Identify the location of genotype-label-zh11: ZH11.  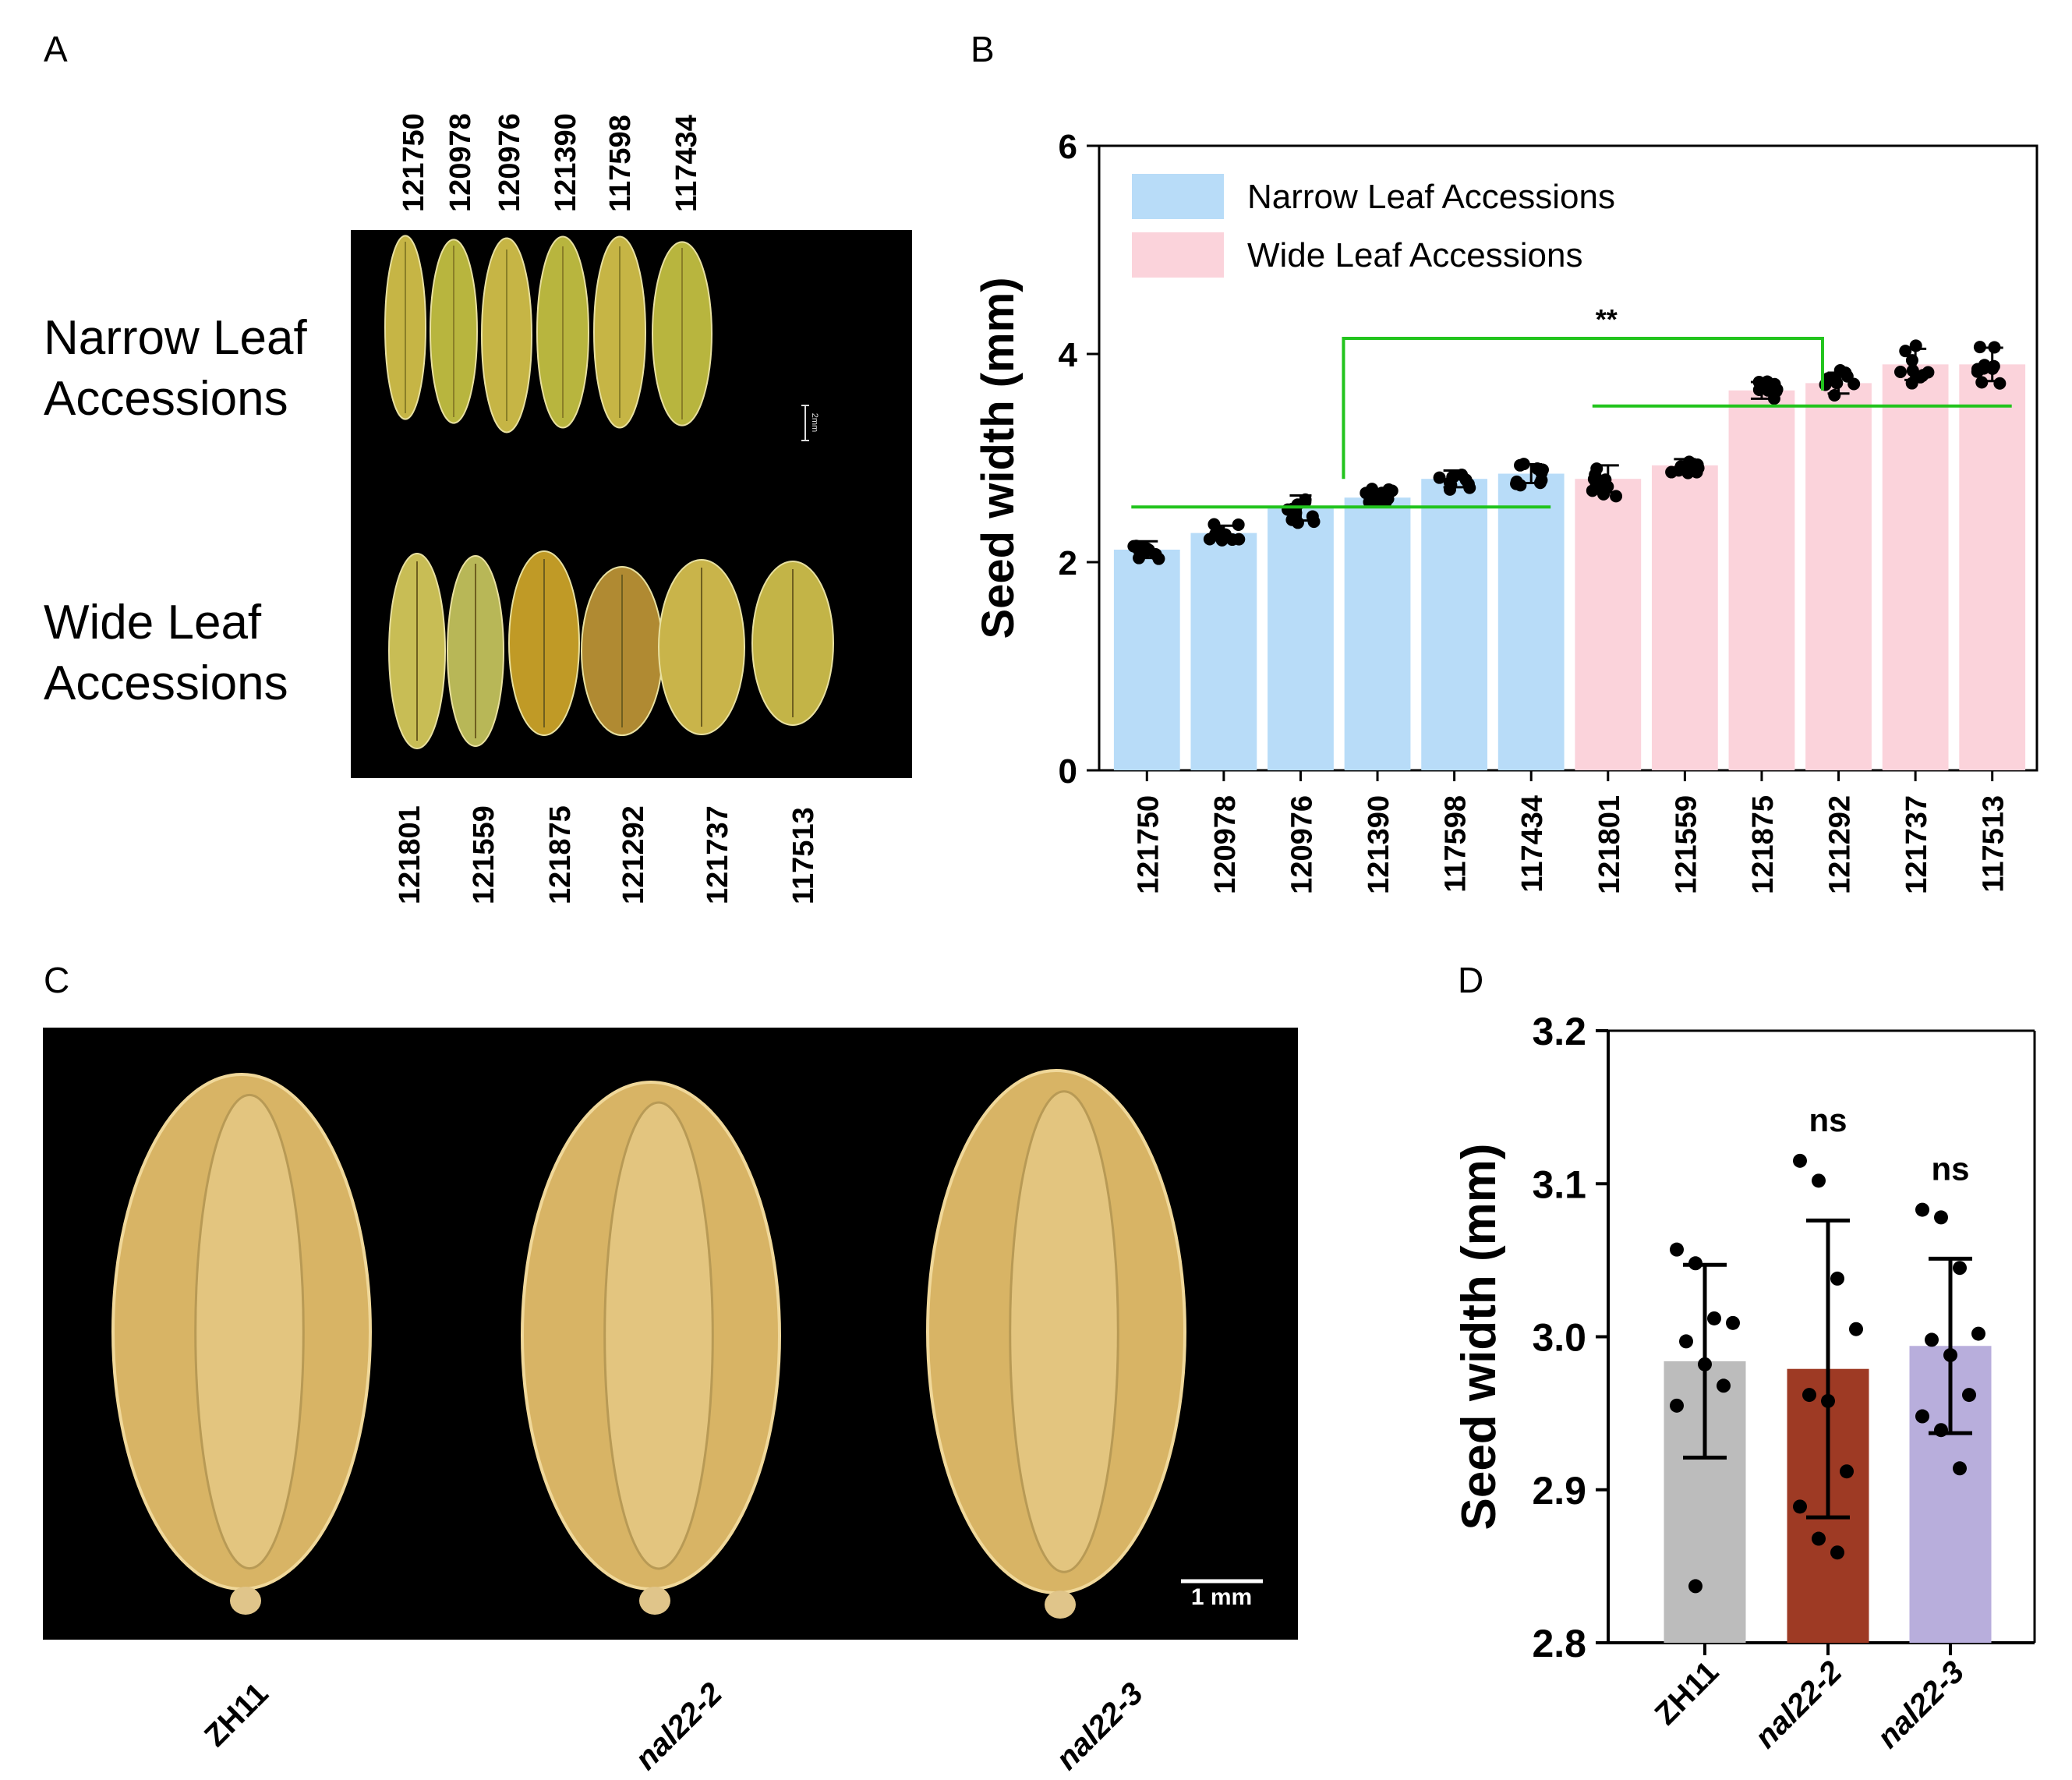
(236, 1714).